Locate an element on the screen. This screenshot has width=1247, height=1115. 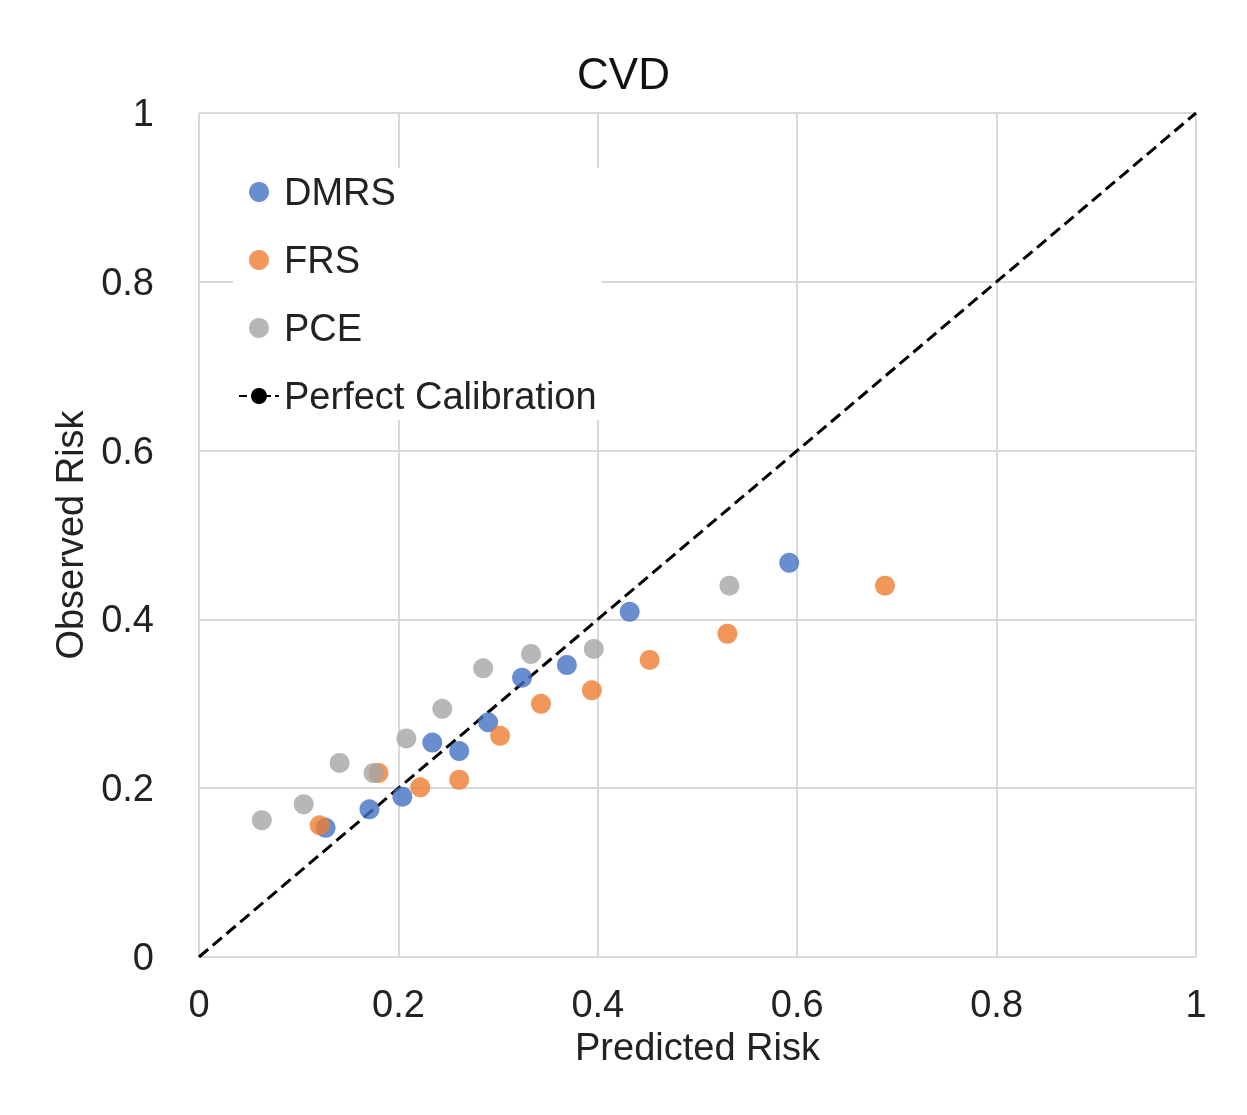
x-tick-label: 1 is located at coordinates (1196, 1004).